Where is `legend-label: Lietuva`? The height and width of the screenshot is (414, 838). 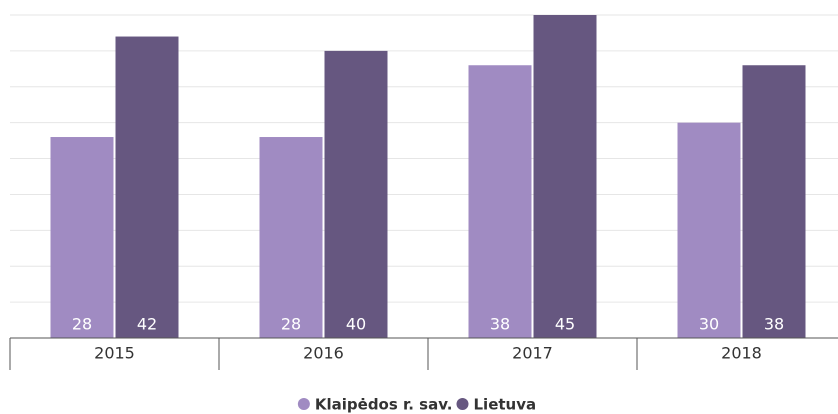
legend-label: Lietuva is located at coordinates (505, 405).